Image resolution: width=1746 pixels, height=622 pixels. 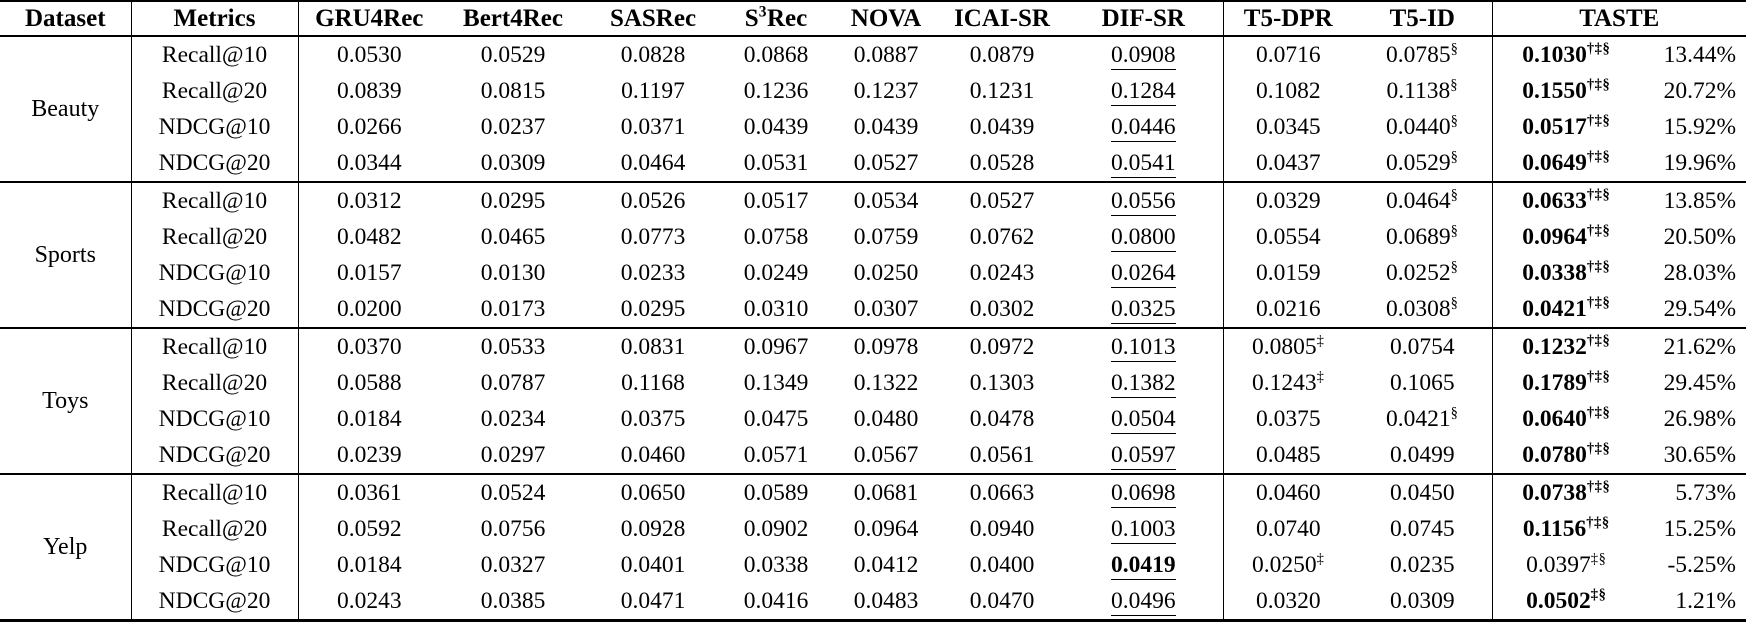 I want to click on metric-value: 0.0588, so click(x=369, y=382).